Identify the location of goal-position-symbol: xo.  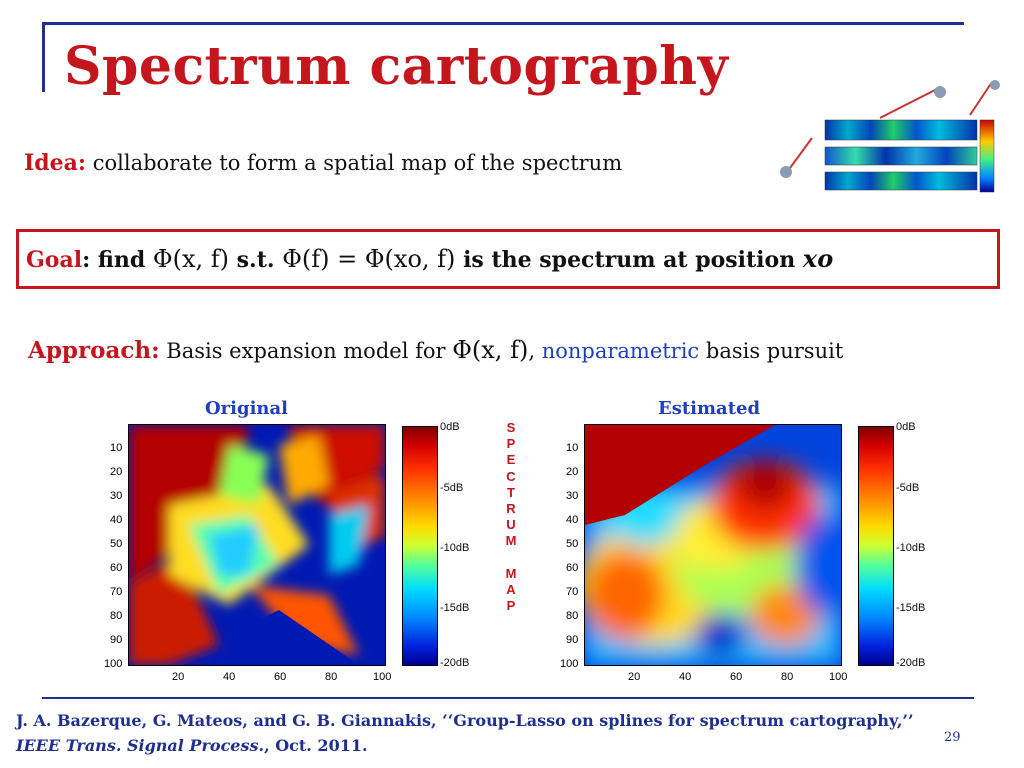
(818, 258).